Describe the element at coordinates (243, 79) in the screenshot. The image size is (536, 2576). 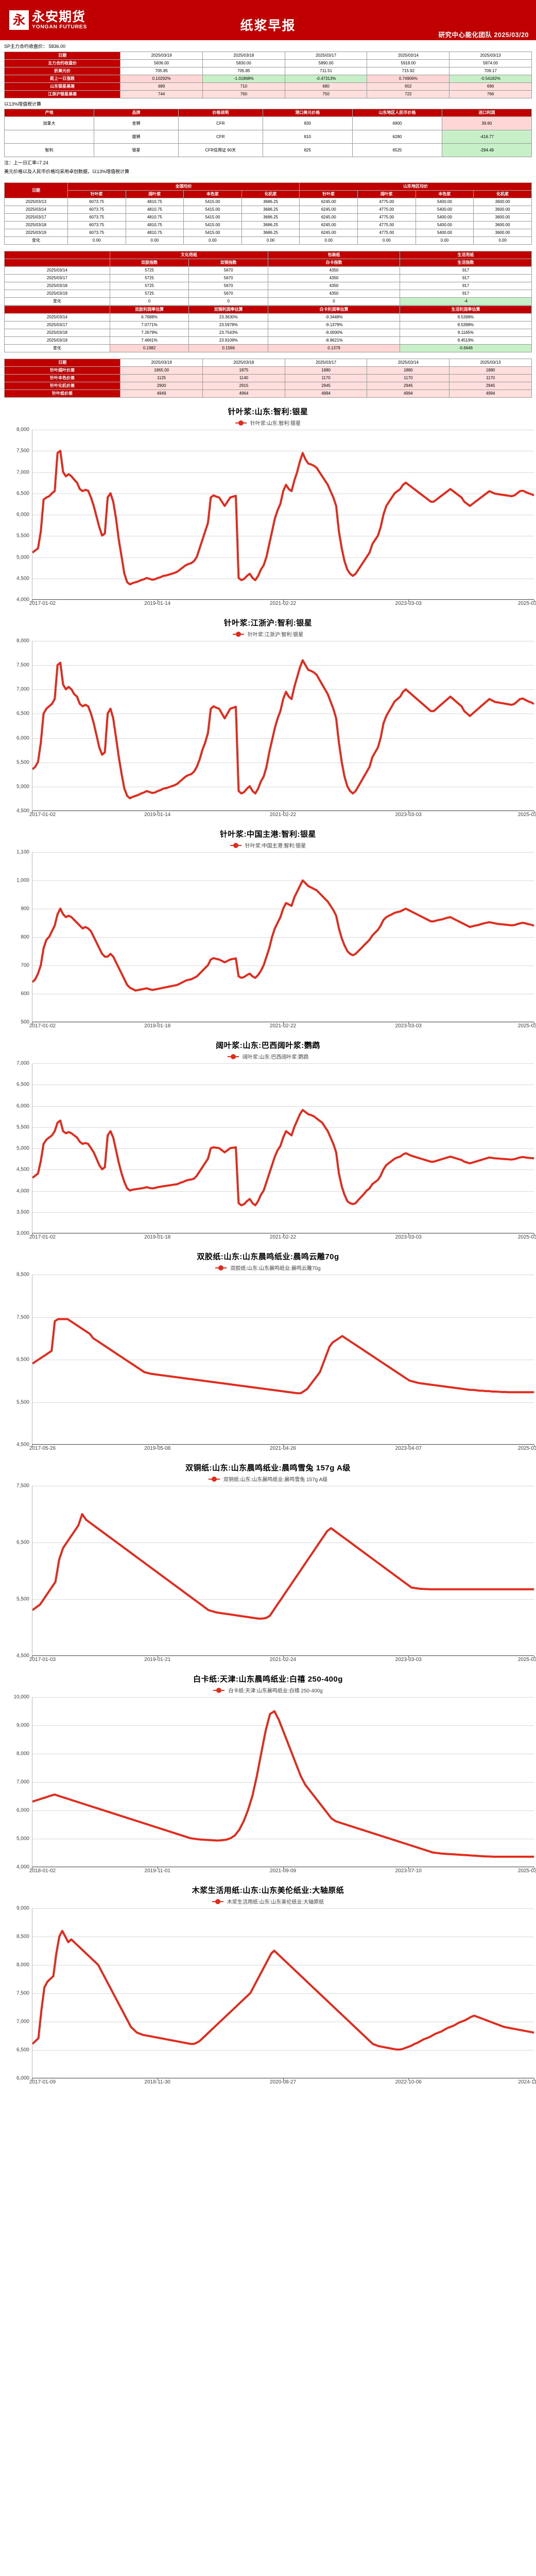
I see `table-cell: -1.01868%` at that location.